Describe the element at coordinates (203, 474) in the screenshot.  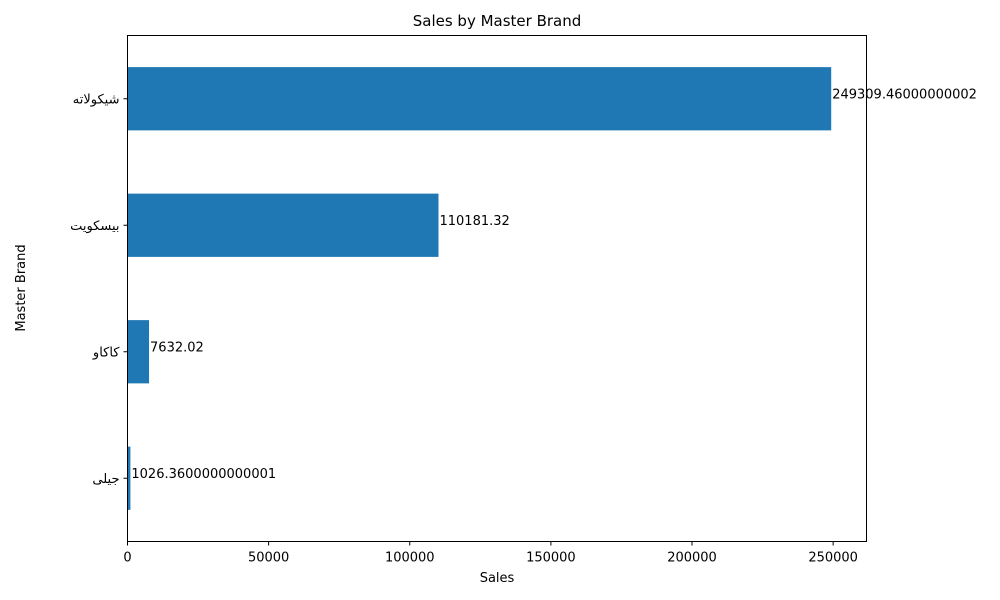
I see `data-label-3: 1026.3600000000001` at that location.